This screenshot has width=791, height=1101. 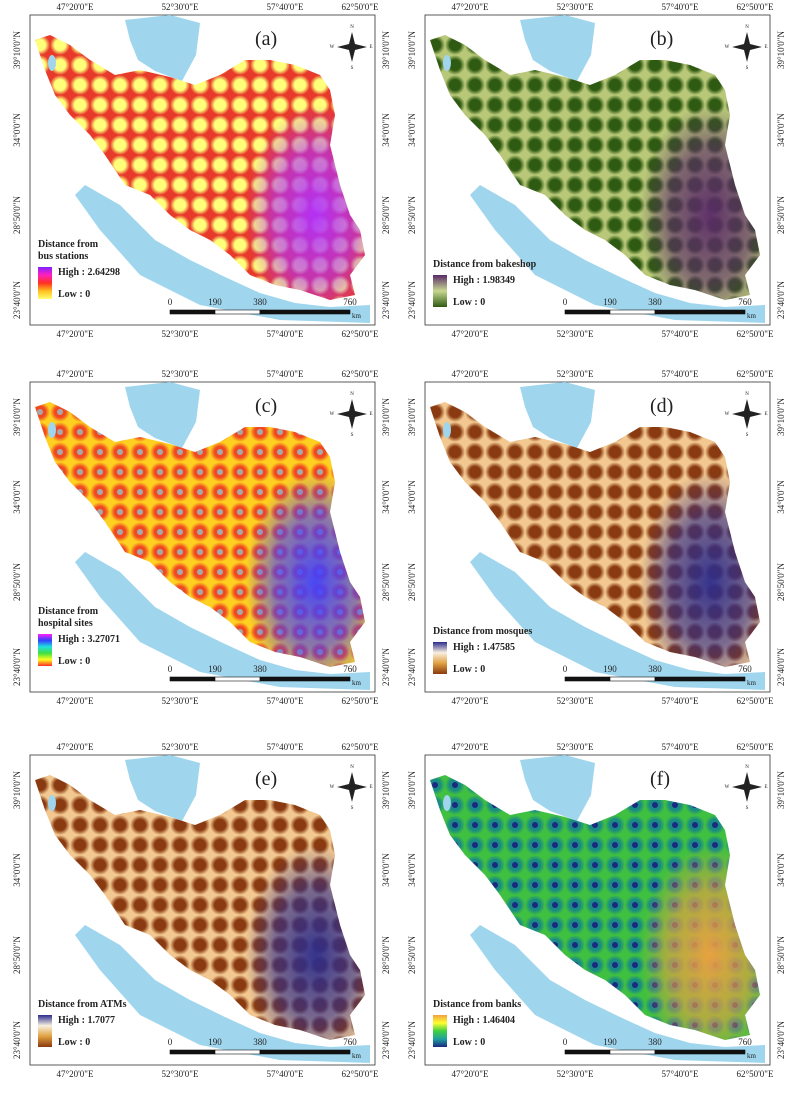 What do you see at coordinates (484, 1020) in the screenshot?
I see `legend-high: High : 1.46404` at bounding box center [484, 1020].